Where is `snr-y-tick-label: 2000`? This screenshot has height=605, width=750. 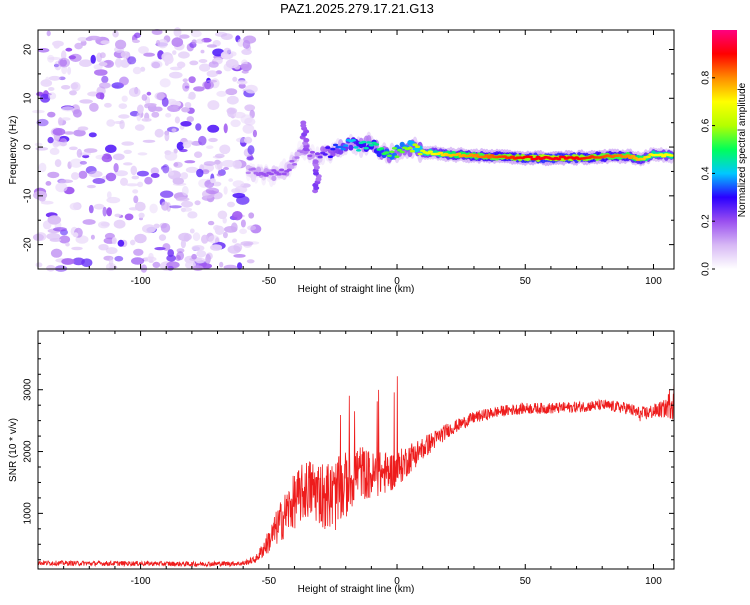 snr-y-tick-label: 2000 is located at coordinates (28, 451).